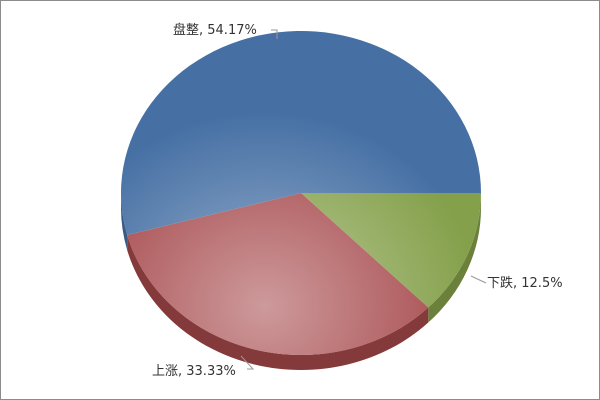 This screenshot has width=600, height=400. I want to click on label-slice-0: 下跌, 12.5%, so click(525, 283).